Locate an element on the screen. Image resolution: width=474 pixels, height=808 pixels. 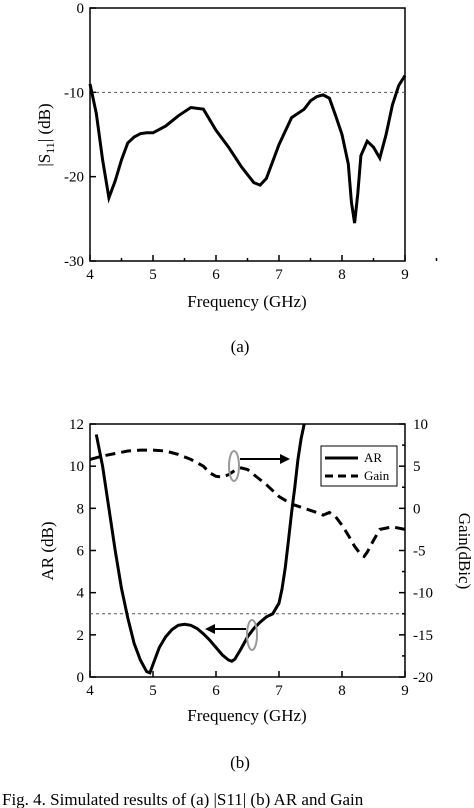
chart-b-right-tick-label: -5 is located at coordinates (419, 552).